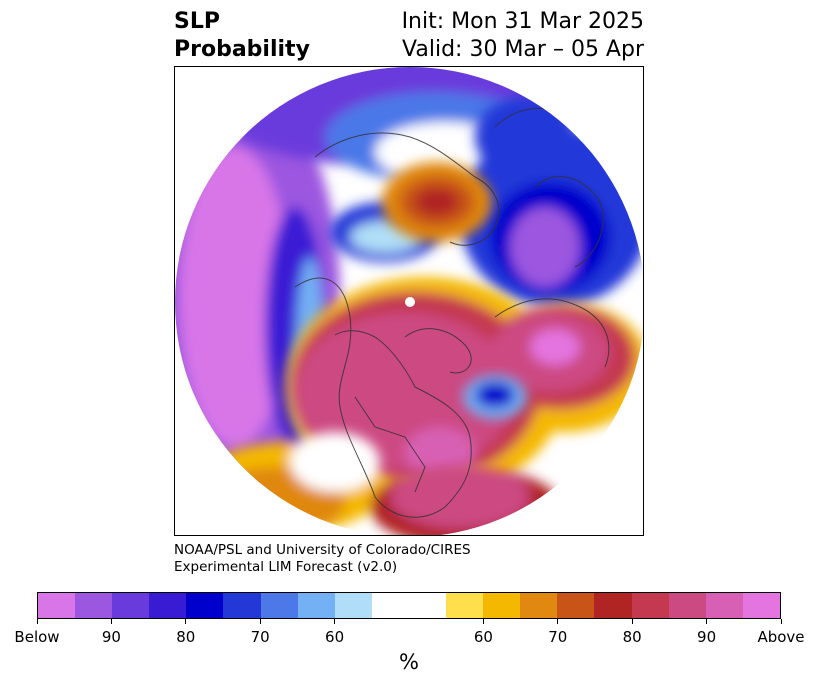 The height and width of the screenshot is (686, 819). Describe the element at coordinates (409, 662) in the screenshot. I see `colorbar-unit: %` at that location.